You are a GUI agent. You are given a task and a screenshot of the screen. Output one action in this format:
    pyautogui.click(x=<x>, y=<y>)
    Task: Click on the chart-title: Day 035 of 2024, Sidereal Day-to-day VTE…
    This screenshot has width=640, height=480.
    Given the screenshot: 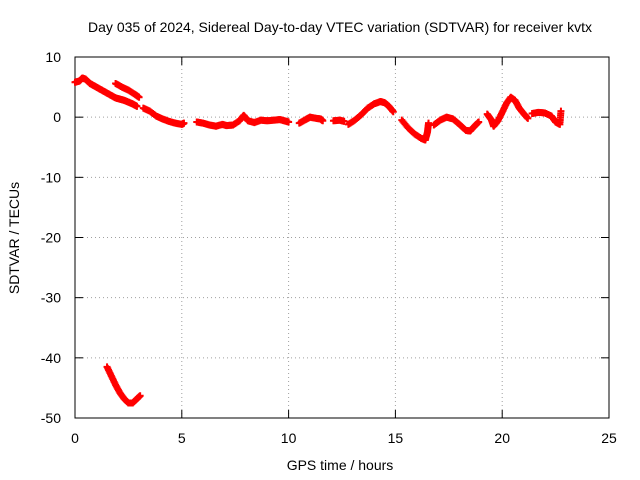 What is the action you would take?
    pyautogui.click(x=340, y=27)
    